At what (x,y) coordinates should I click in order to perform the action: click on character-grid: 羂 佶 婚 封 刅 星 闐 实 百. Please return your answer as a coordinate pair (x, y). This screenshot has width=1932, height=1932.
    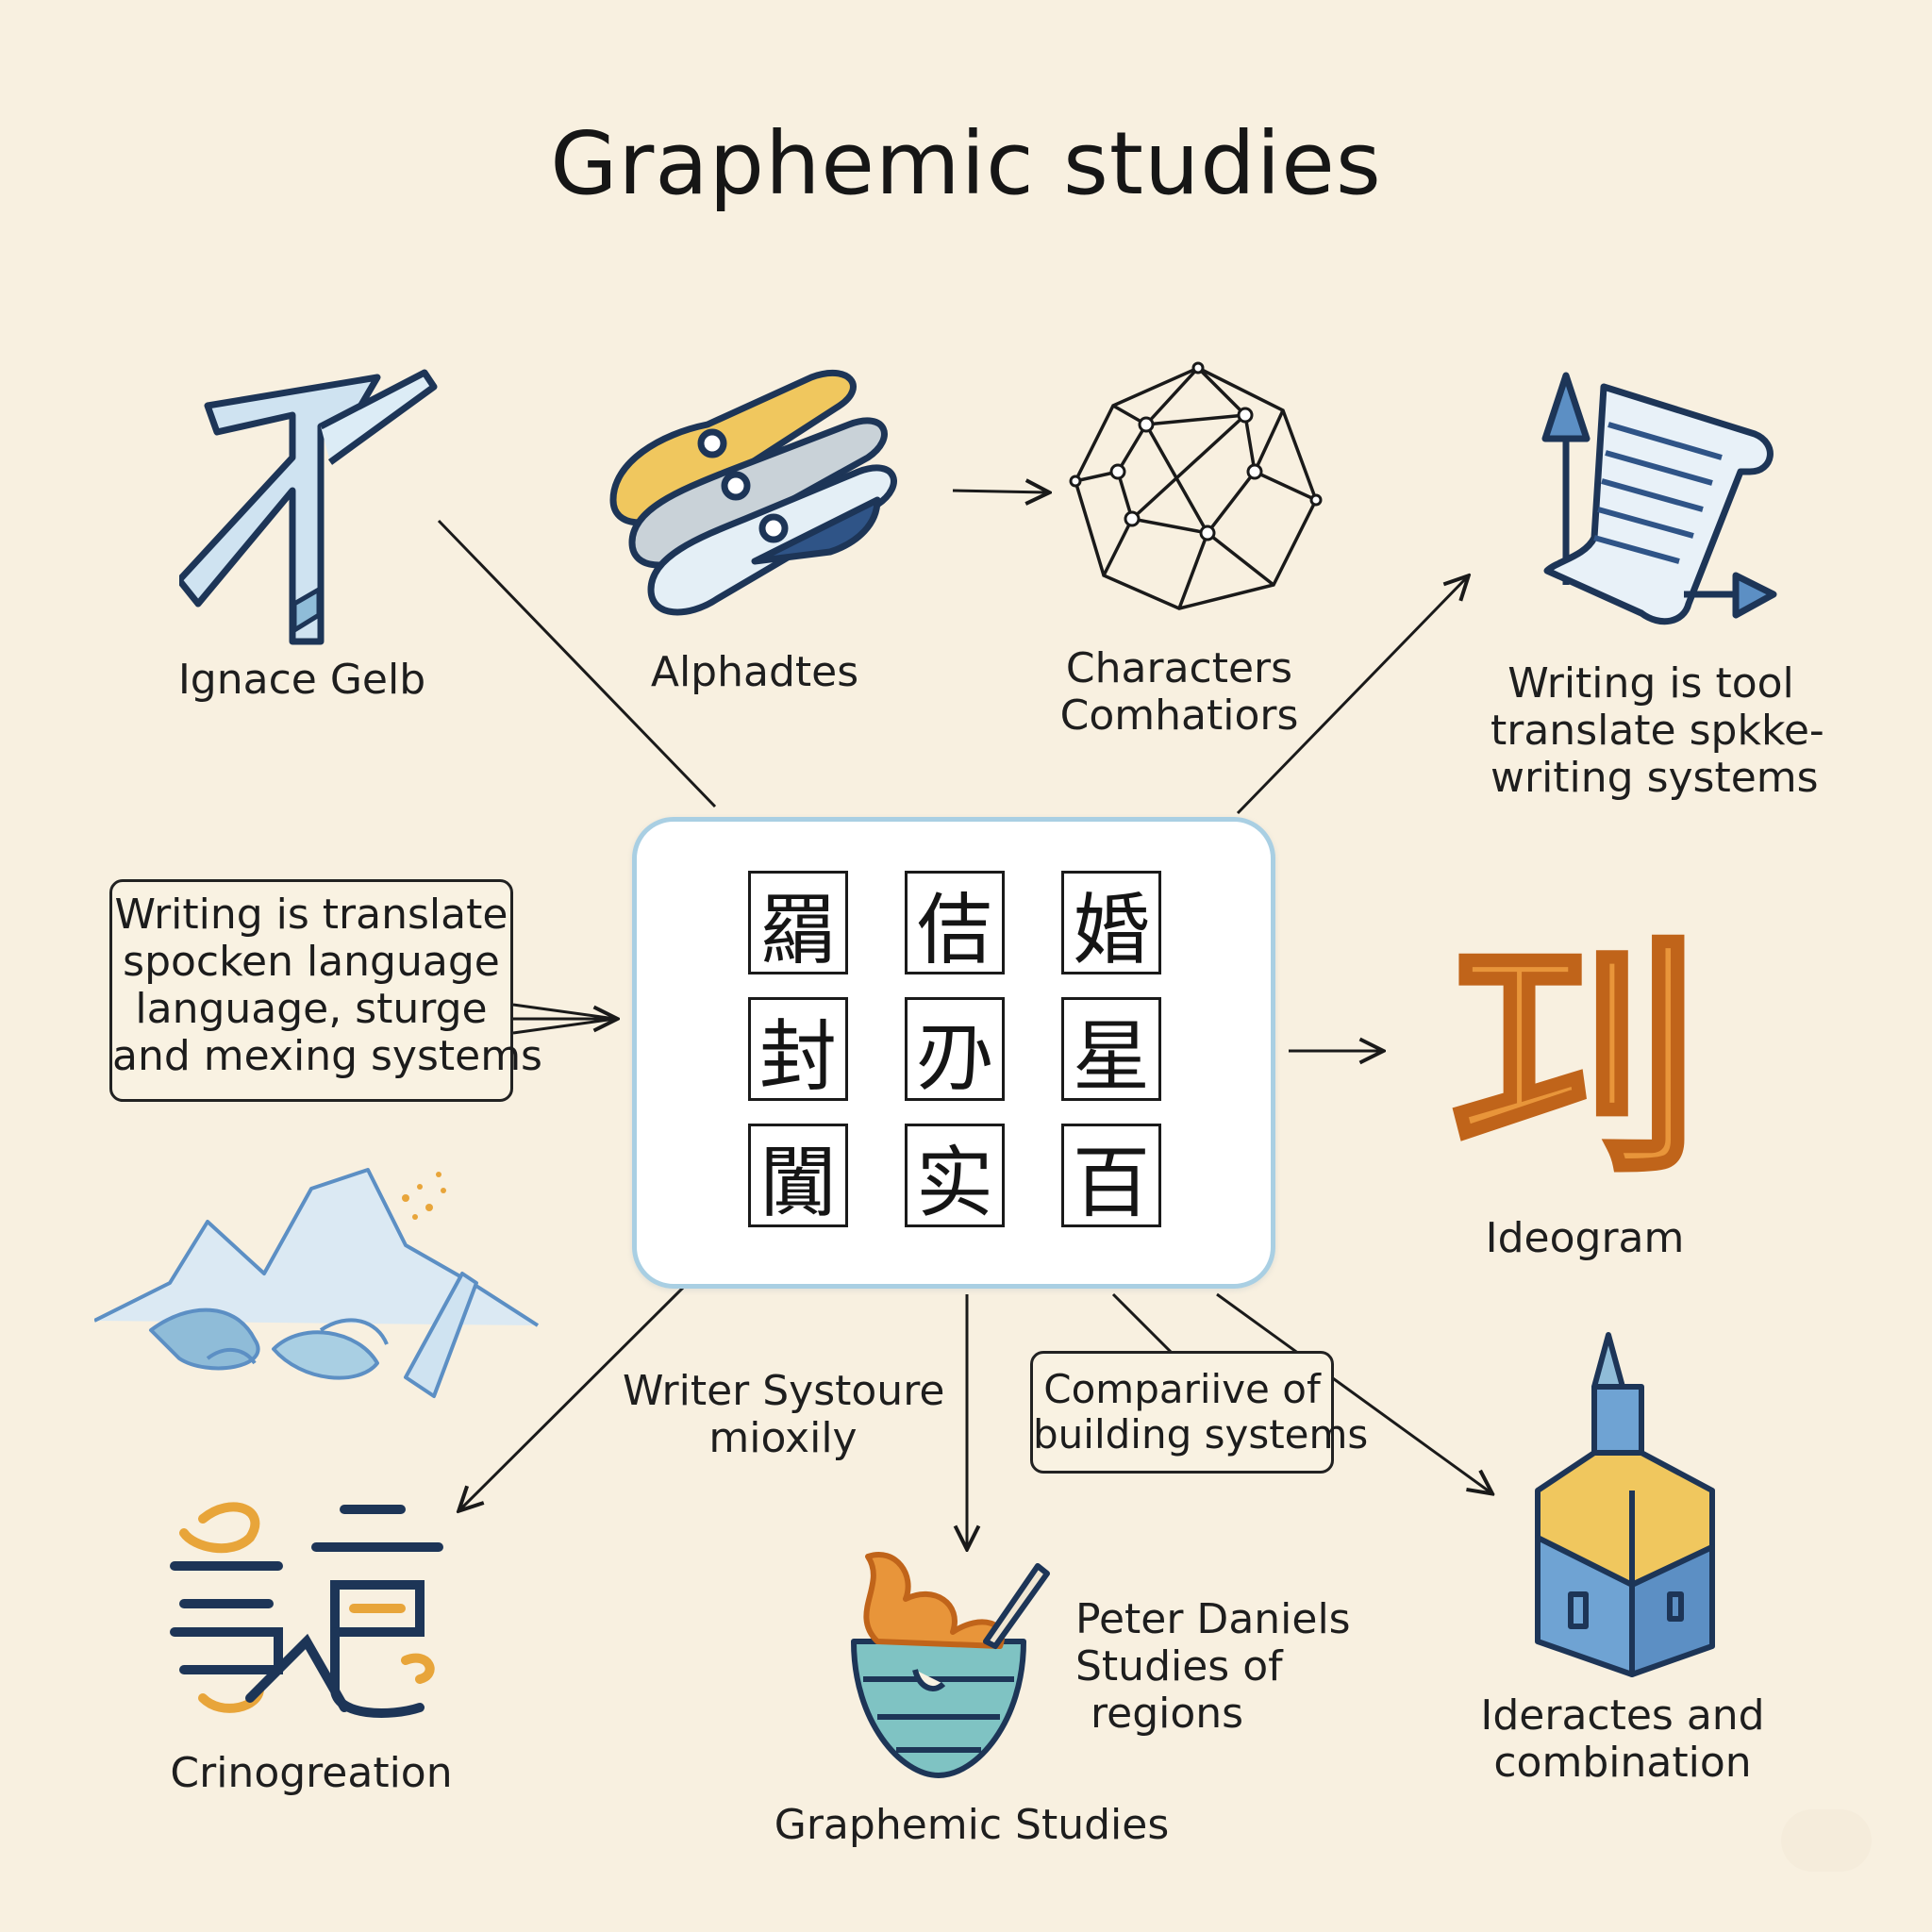
    Looking at the image, I should click on (954, 1049).